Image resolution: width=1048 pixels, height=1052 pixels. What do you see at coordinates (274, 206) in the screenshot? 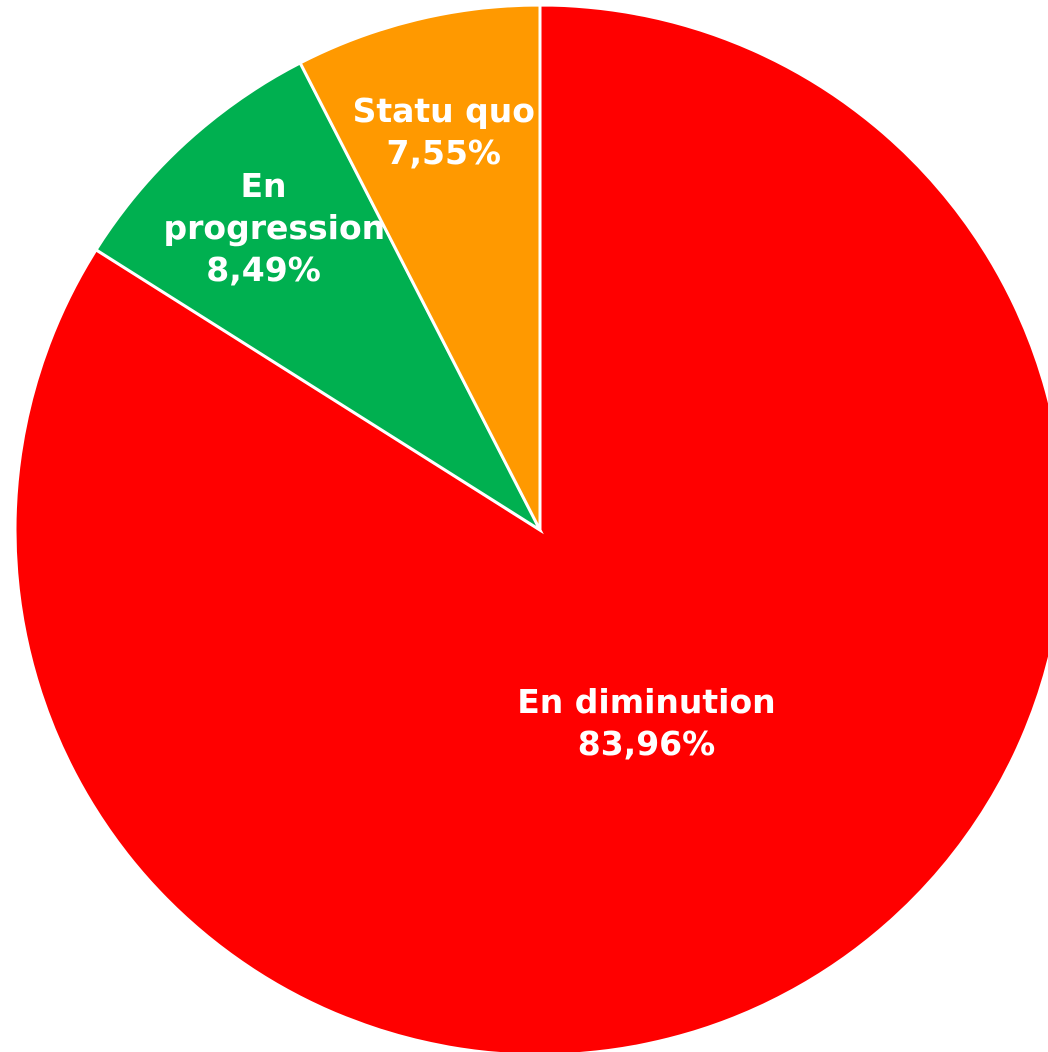
I see `slice-name: En progression` at bounding box center [274, 206].